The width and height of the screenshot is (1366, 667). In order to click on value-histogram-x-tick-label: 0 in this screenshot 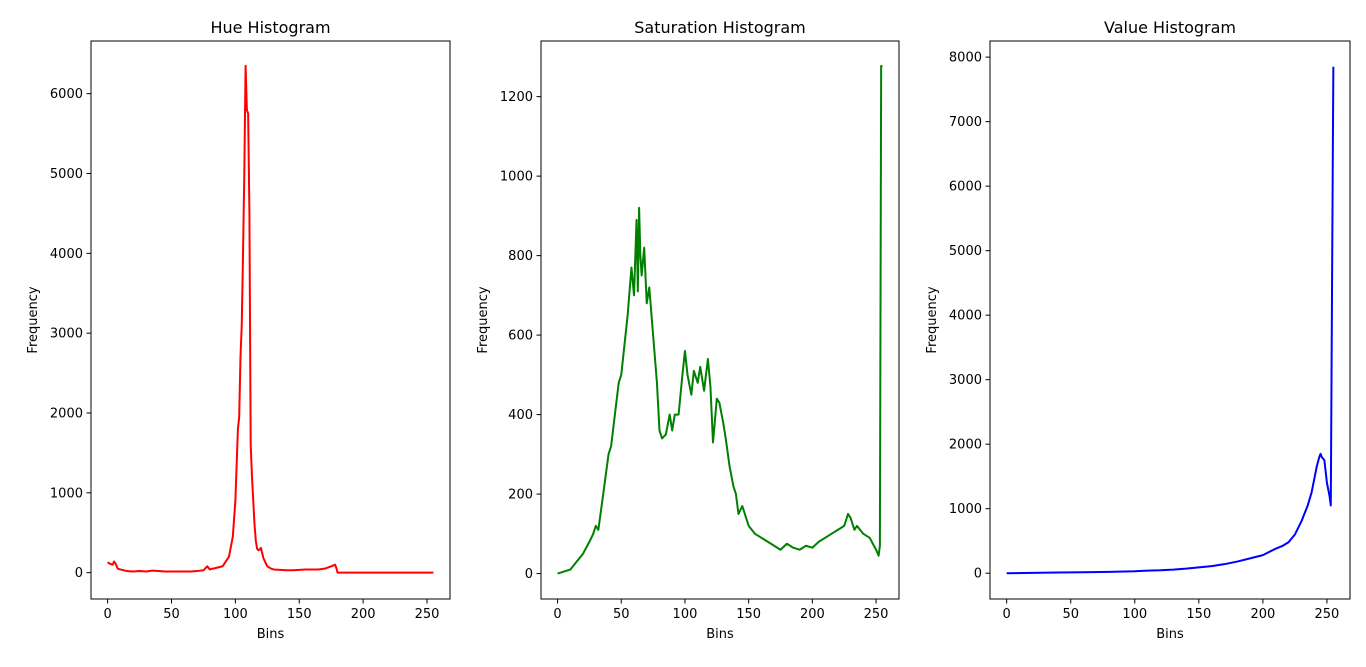, I will do `click(1007, 614)`.